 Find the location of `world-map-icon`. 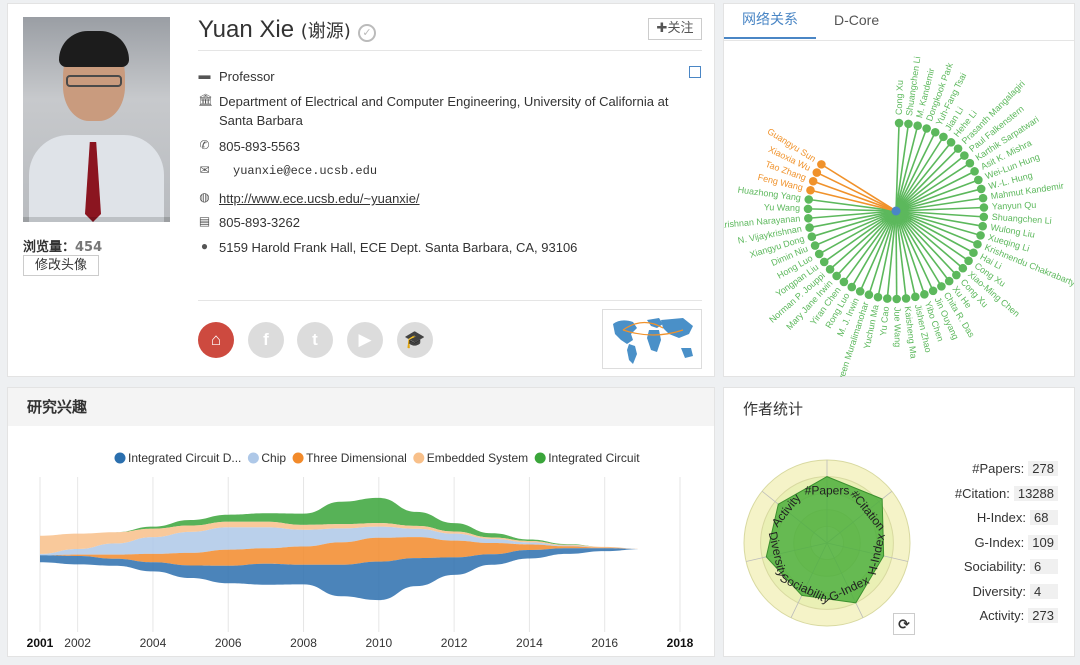

world-map-icon is located at coordinates (652, 339).